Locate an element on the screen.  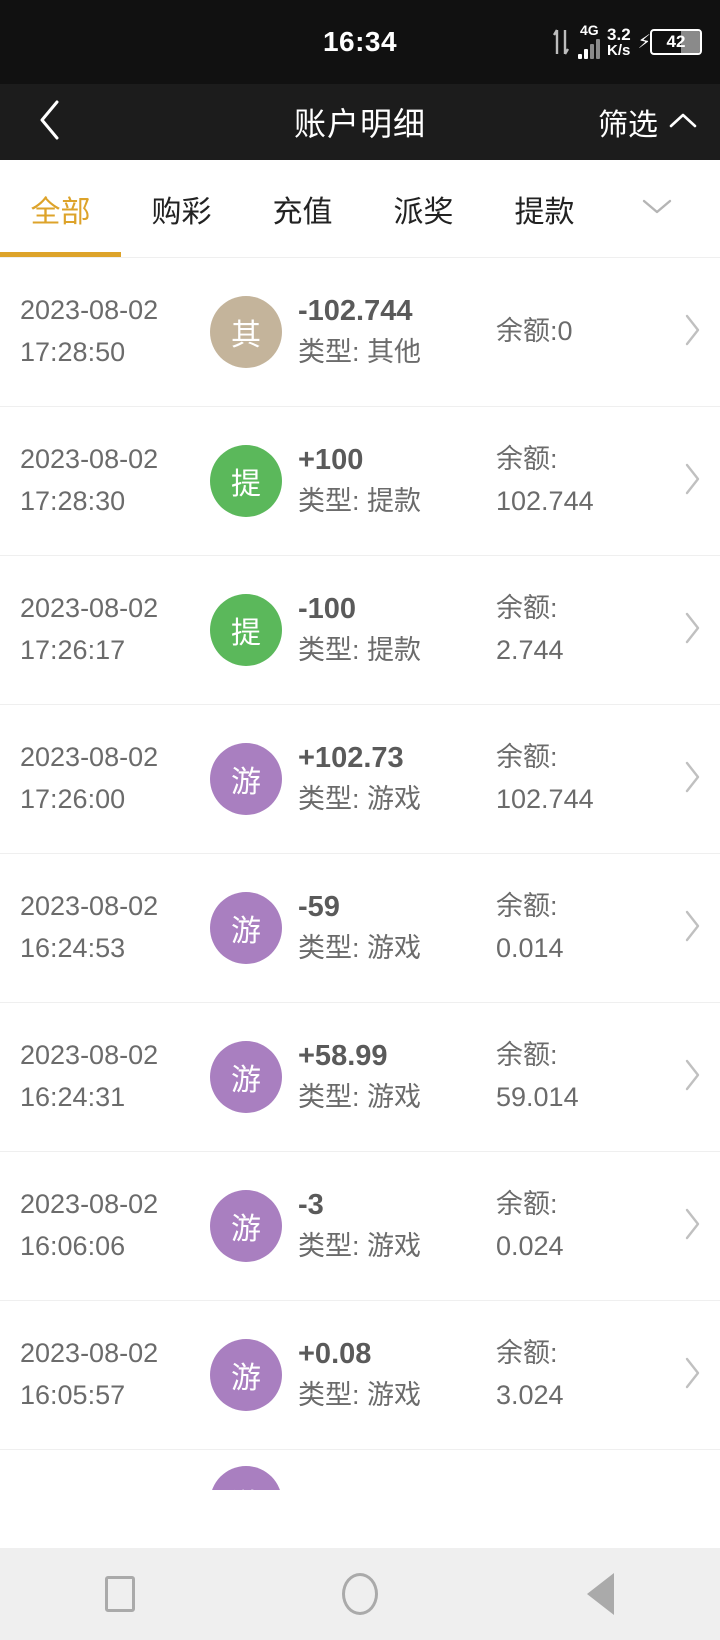
row-details: +100 类型: 提款 is located at coordinates (395, 480).